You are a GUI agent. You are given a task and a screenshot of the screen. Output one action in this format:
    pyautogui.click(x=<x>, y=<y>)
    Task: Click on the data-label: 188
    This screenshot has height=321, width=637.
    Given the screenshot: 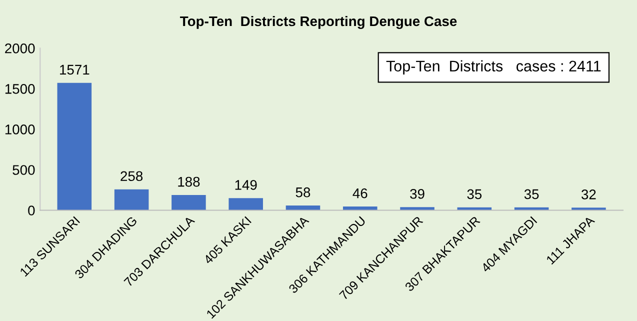 What is the action you would take?
    pyautogui.click(x=189, y=181)
    